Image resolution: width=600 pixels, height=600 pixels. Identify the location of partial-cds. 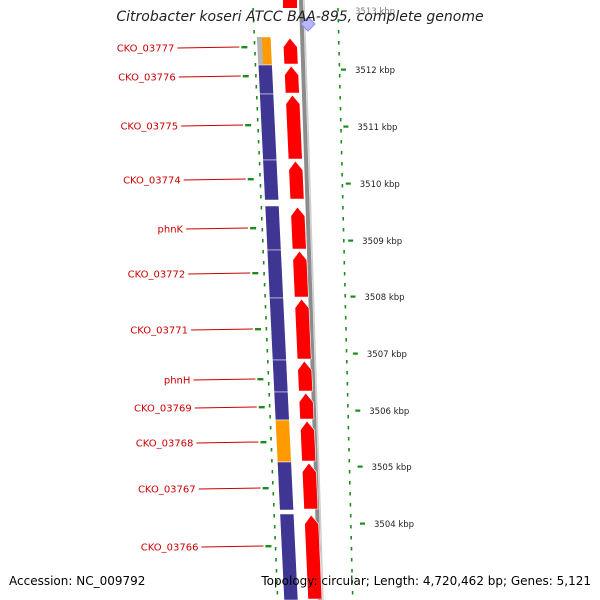
(290, 4).